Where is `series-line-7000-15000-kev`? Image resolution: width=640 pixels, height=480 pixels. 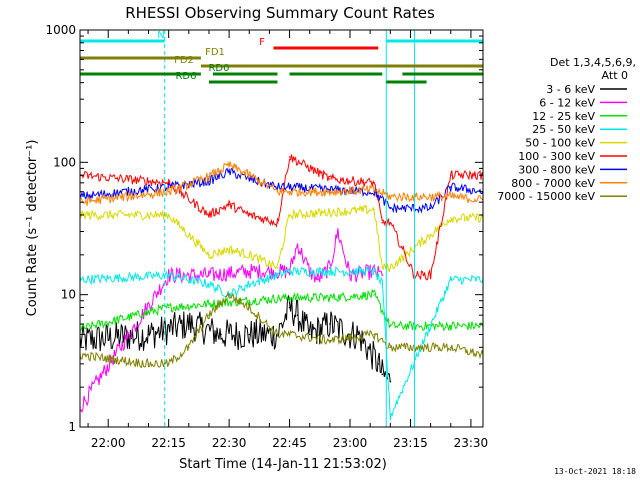
series-line-7000-15000-kev is located at coordinates (281, 329).